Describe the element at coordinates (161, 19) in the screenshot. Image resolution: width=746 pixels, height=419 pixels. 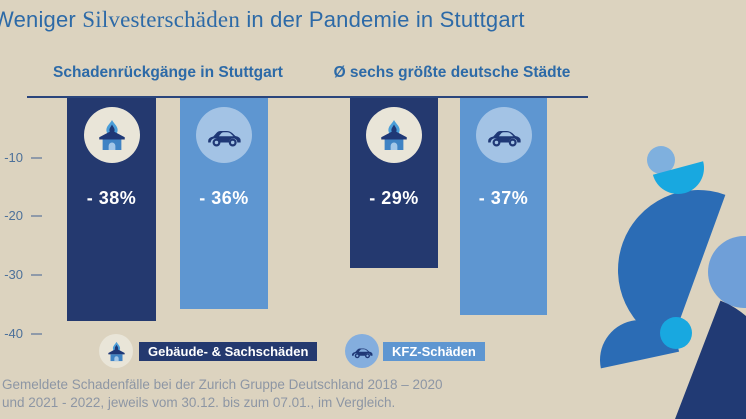
I see `title-serif-word: Silvesterschäden` at that location.